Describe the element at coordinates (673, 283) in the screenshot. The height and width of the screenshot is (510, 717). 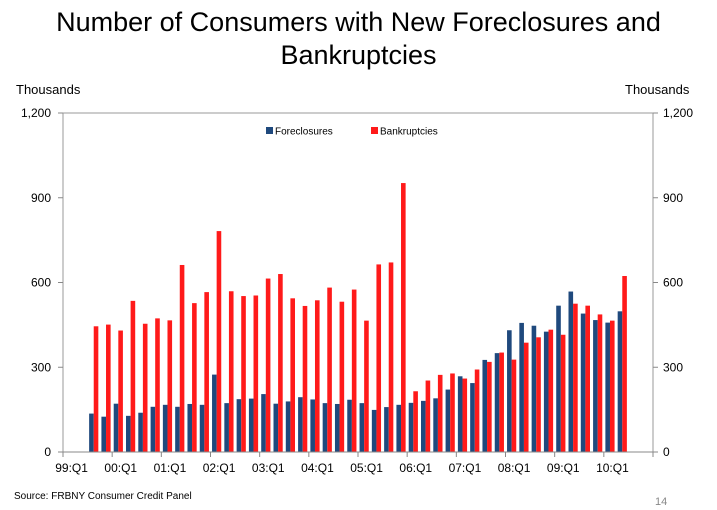
I see `y-tick-label-right: 600` at that location.